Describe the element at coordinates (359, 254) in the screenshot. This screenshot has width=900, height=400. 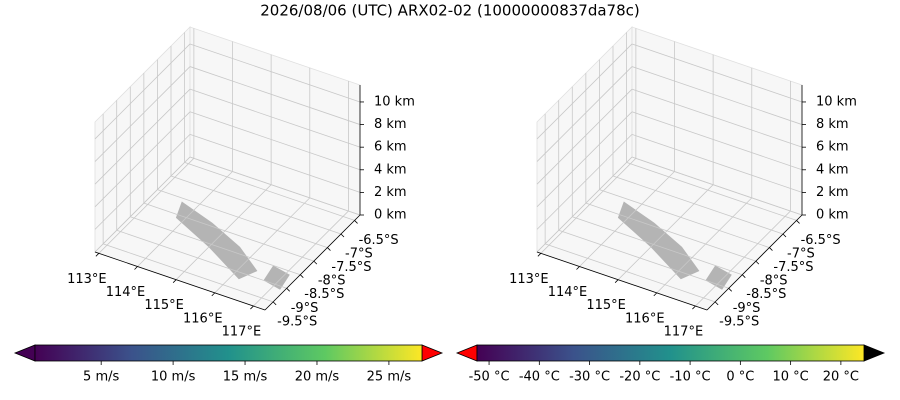
I see `y-tick-label: -7°S` at that location.